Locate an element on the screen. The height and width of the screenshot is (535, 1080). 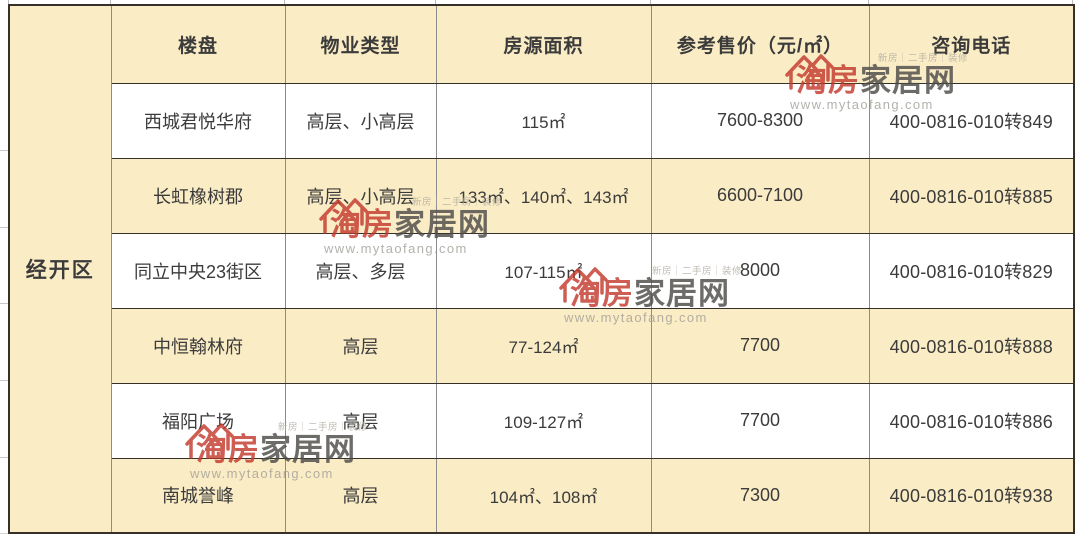
property-name-cell: 福阳广场 is located at coordinates (198, 420).